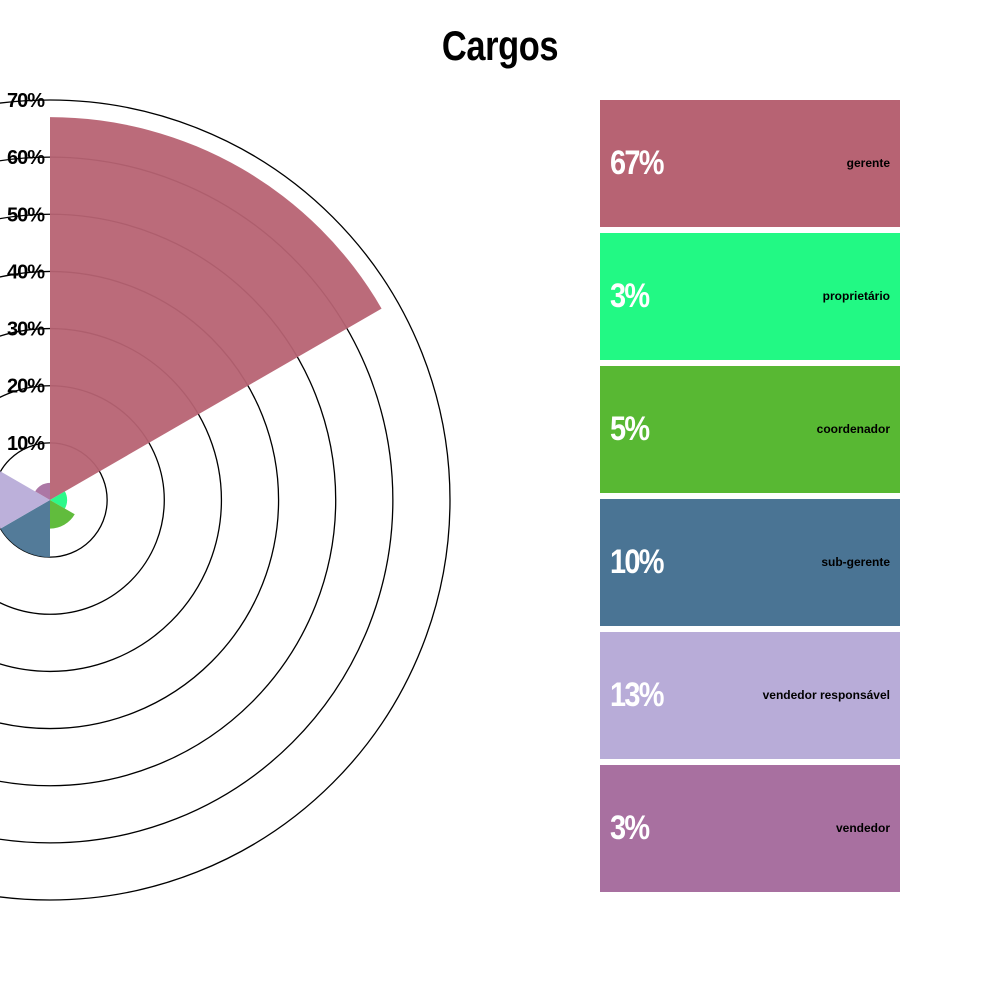 This screenshot has height=1000, width=1000. What do you see at coordinates (750, 695) in the screenshot?
I see `legend-item: 13% vendedor responsável` at bounding box center [750, 695].